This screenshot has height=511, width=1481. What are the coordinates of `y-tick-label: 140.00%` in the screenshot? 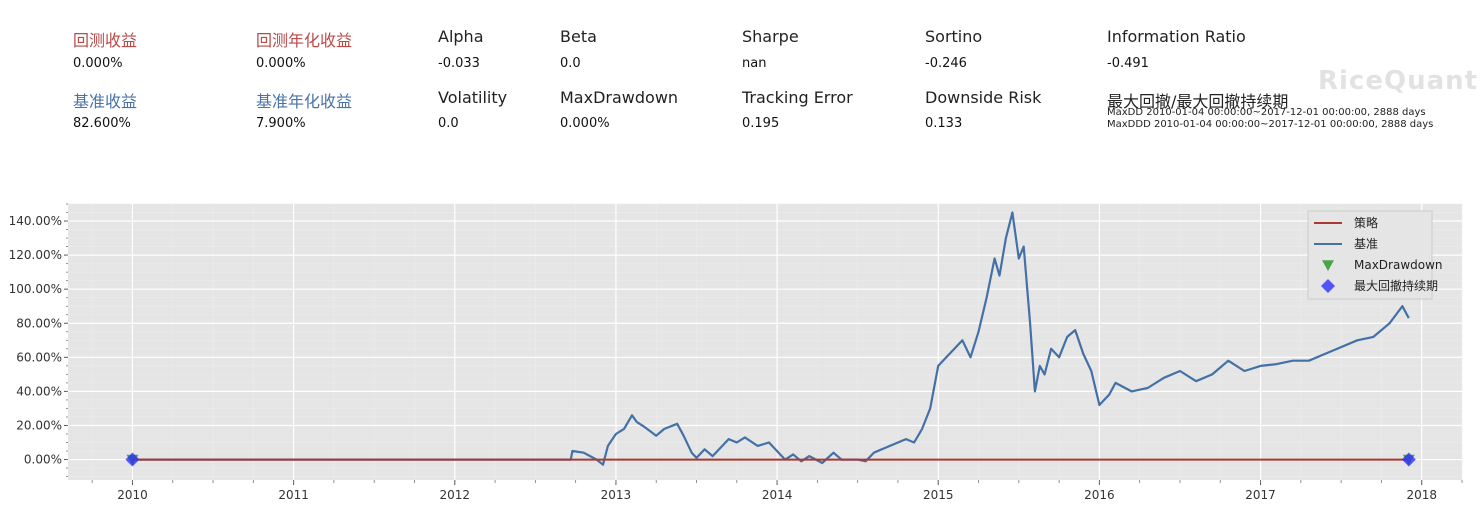 It's located at (35, 221).